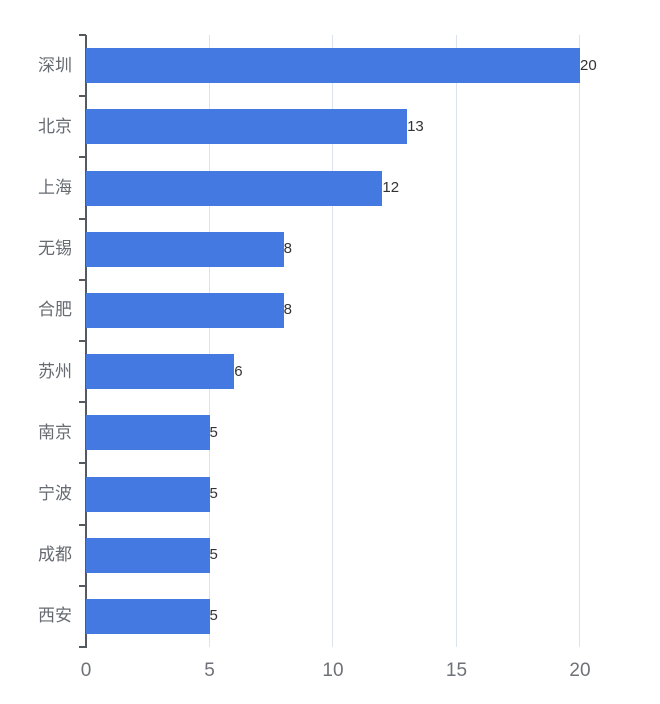  What do you see at coordinates (333, 670) in the screenshot?
I see `x-tick-label: 10` at bounding box center [333, 670].